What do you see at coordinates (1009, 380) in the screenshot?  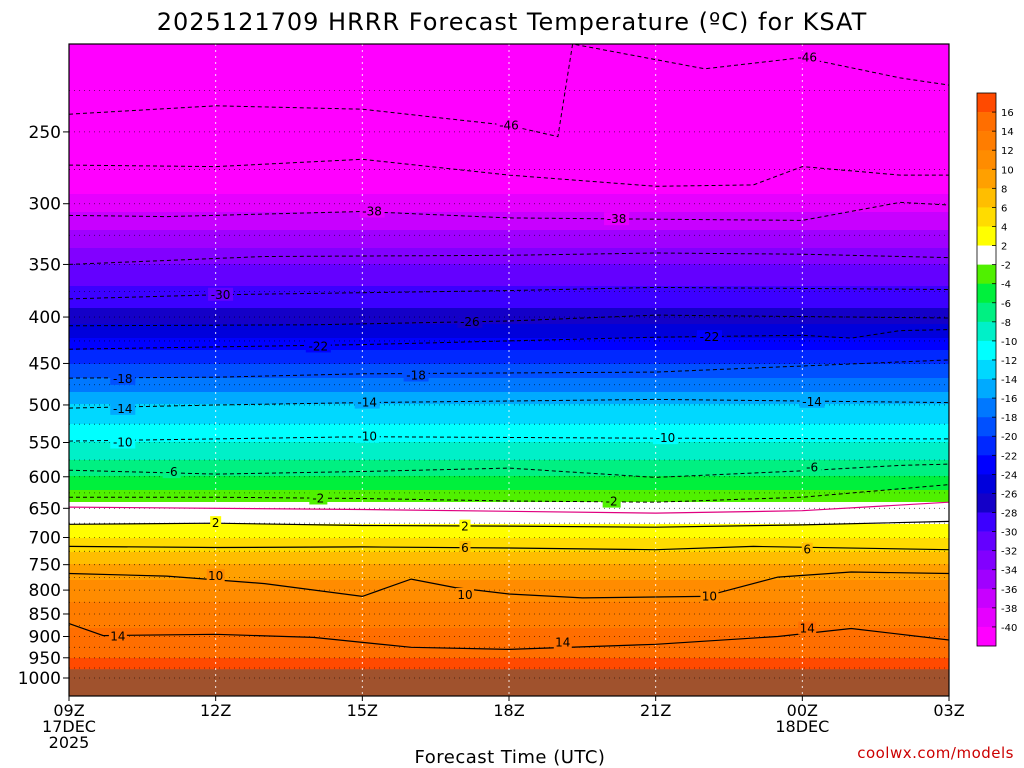 I see `colorbar-label: -14` at bounding box center [1009, 380].